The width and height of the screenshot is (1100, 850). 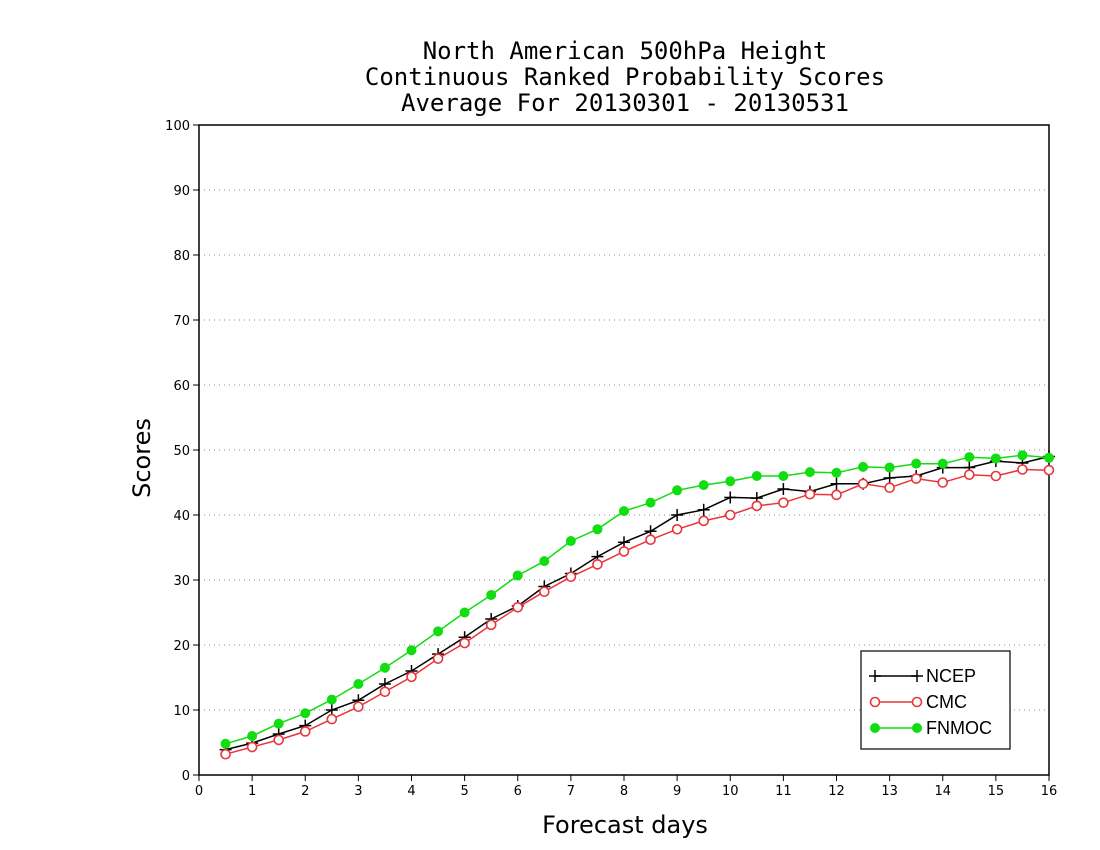 I want to click on legend-label: NCEP, so click(x=951, y=676).